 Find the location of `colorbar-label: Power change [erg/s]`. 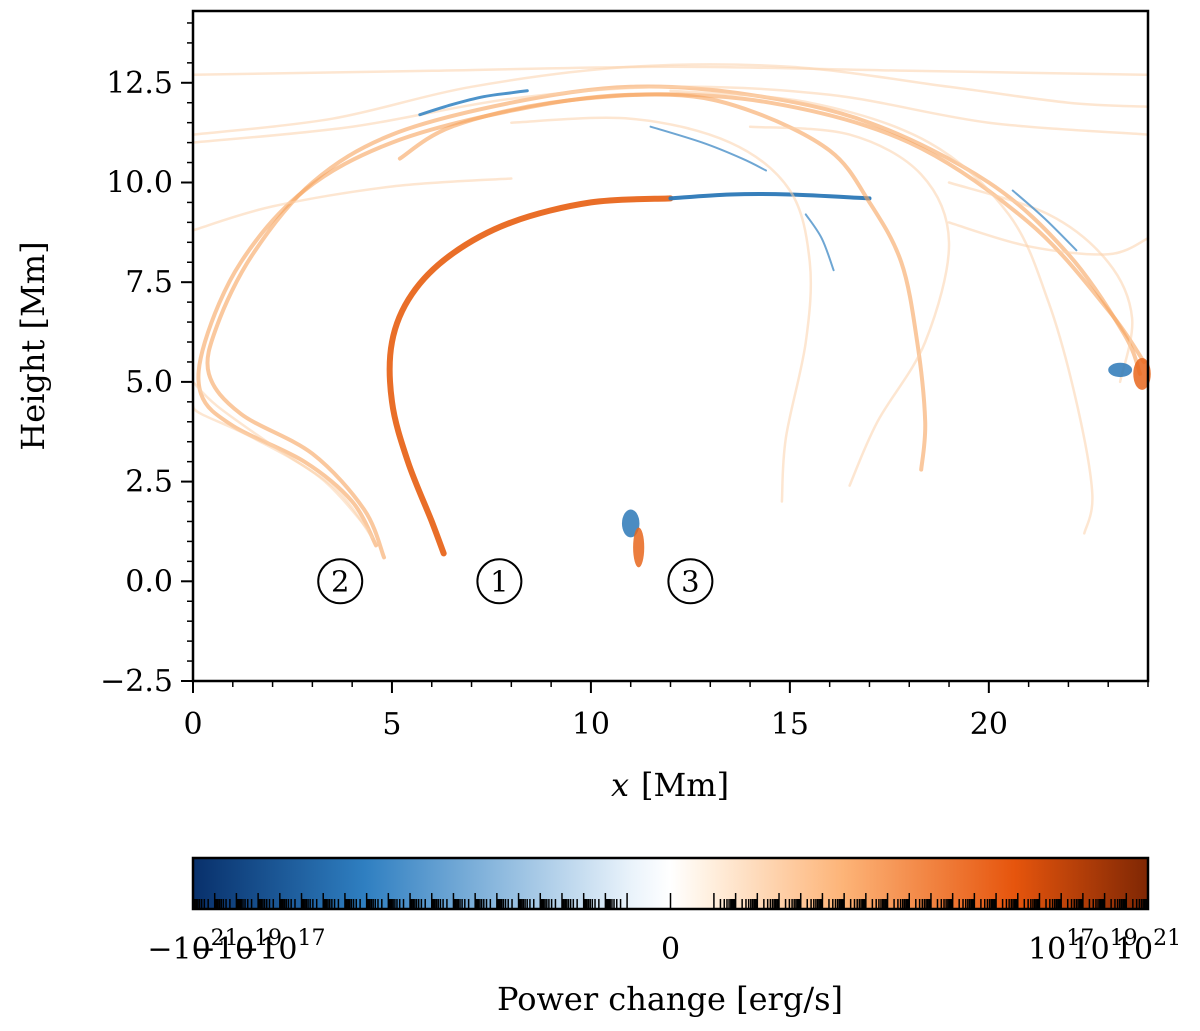

colorbar-label: Power change [erg/s] is located at coordinates (670, 999).